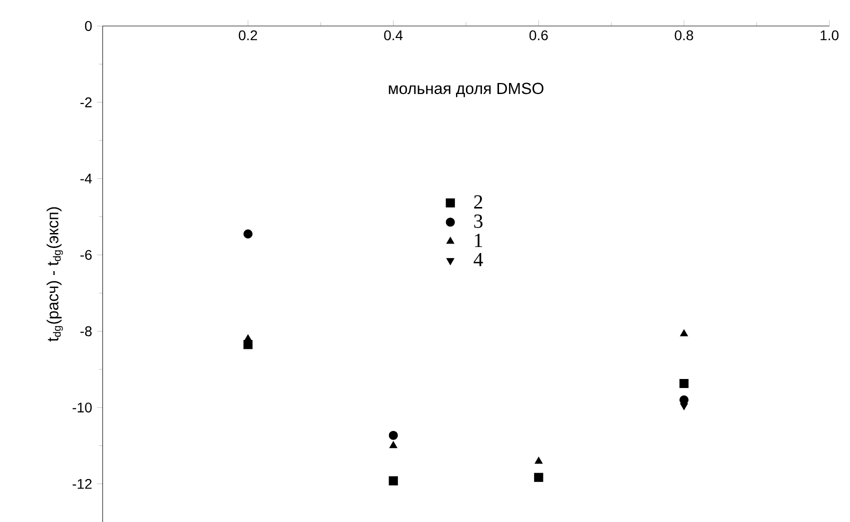  Describe the element at coordinates (478, 240) in the screenshot. I see `legend-label: 1` at that location.